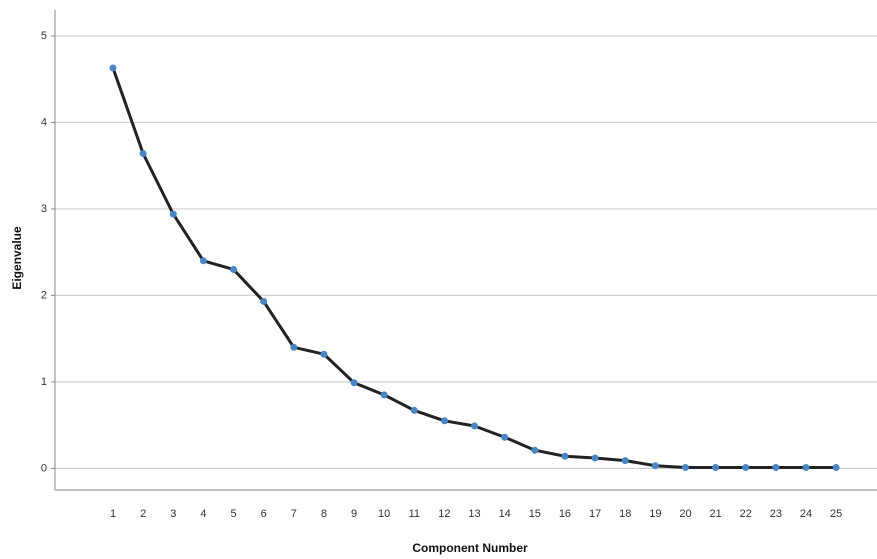 This screenshot has width=877, height=559. I want to click on x-tick-label: 22, so click(746, 514).